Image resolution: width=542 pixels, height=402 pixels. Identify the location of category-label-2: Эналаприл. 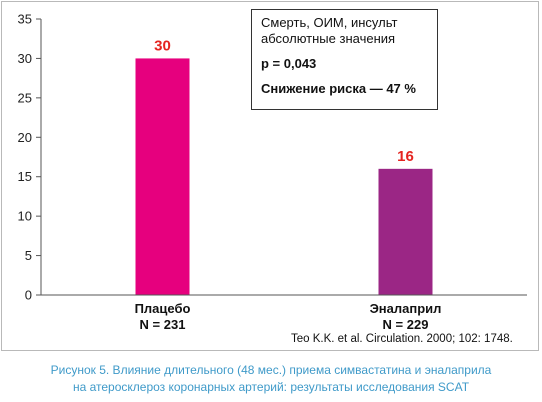
(406, 308).